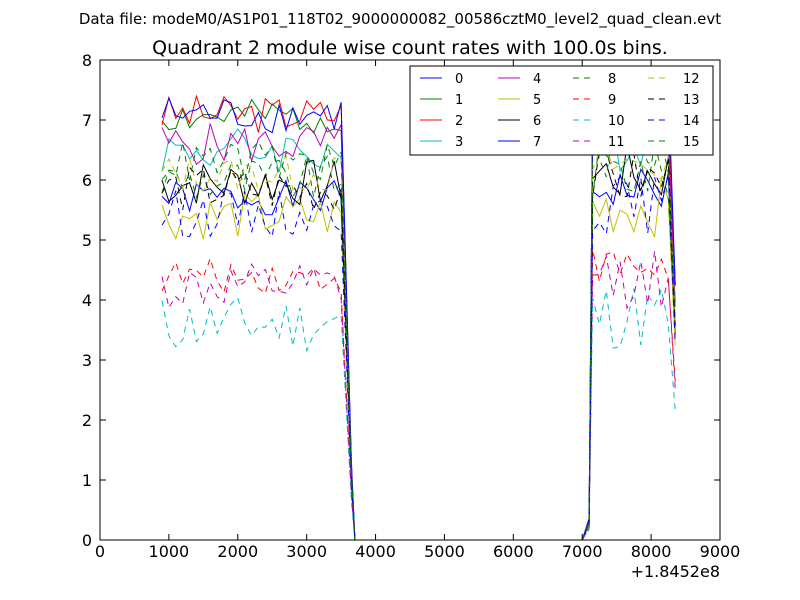 Image resolution: width=800 pixels, height=600 pixels. I want to click on legend-label: 11, so click(616, 142).